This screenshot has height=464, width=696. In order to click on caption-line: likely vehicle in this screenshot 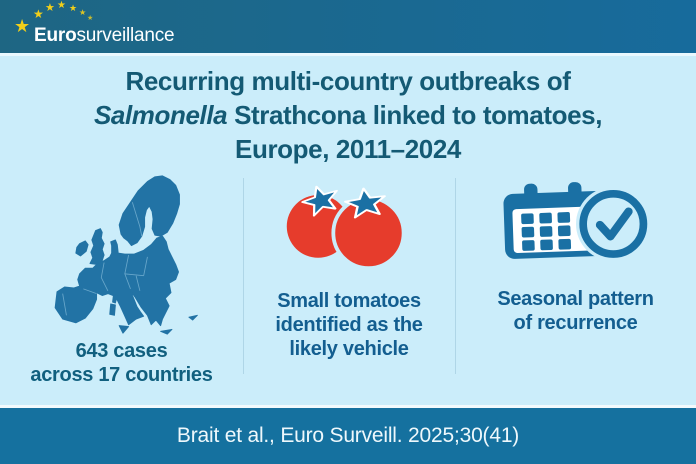, I will do `click(349, 349)`.